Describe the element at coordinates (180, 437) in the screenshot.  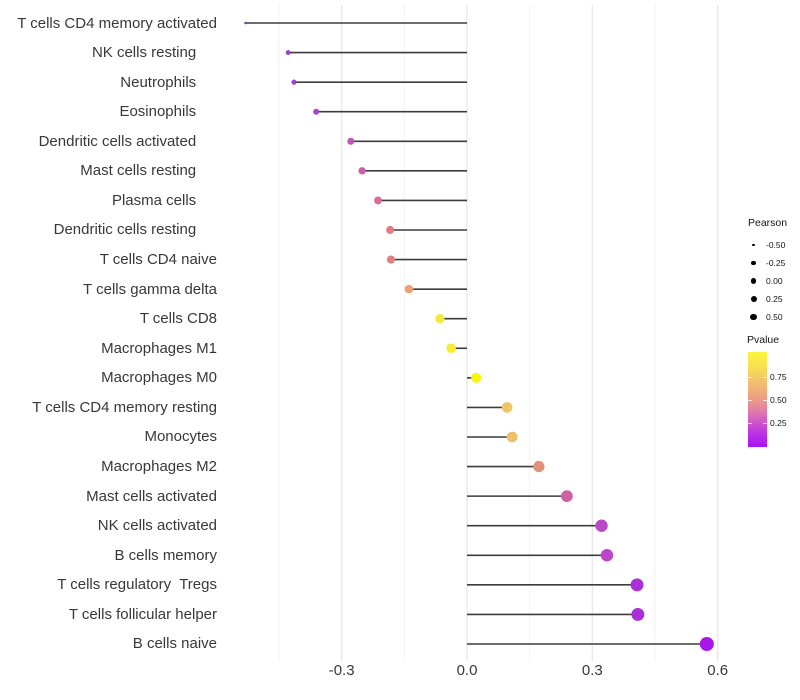
I see `y-axis-label: Monocytes` at that location.